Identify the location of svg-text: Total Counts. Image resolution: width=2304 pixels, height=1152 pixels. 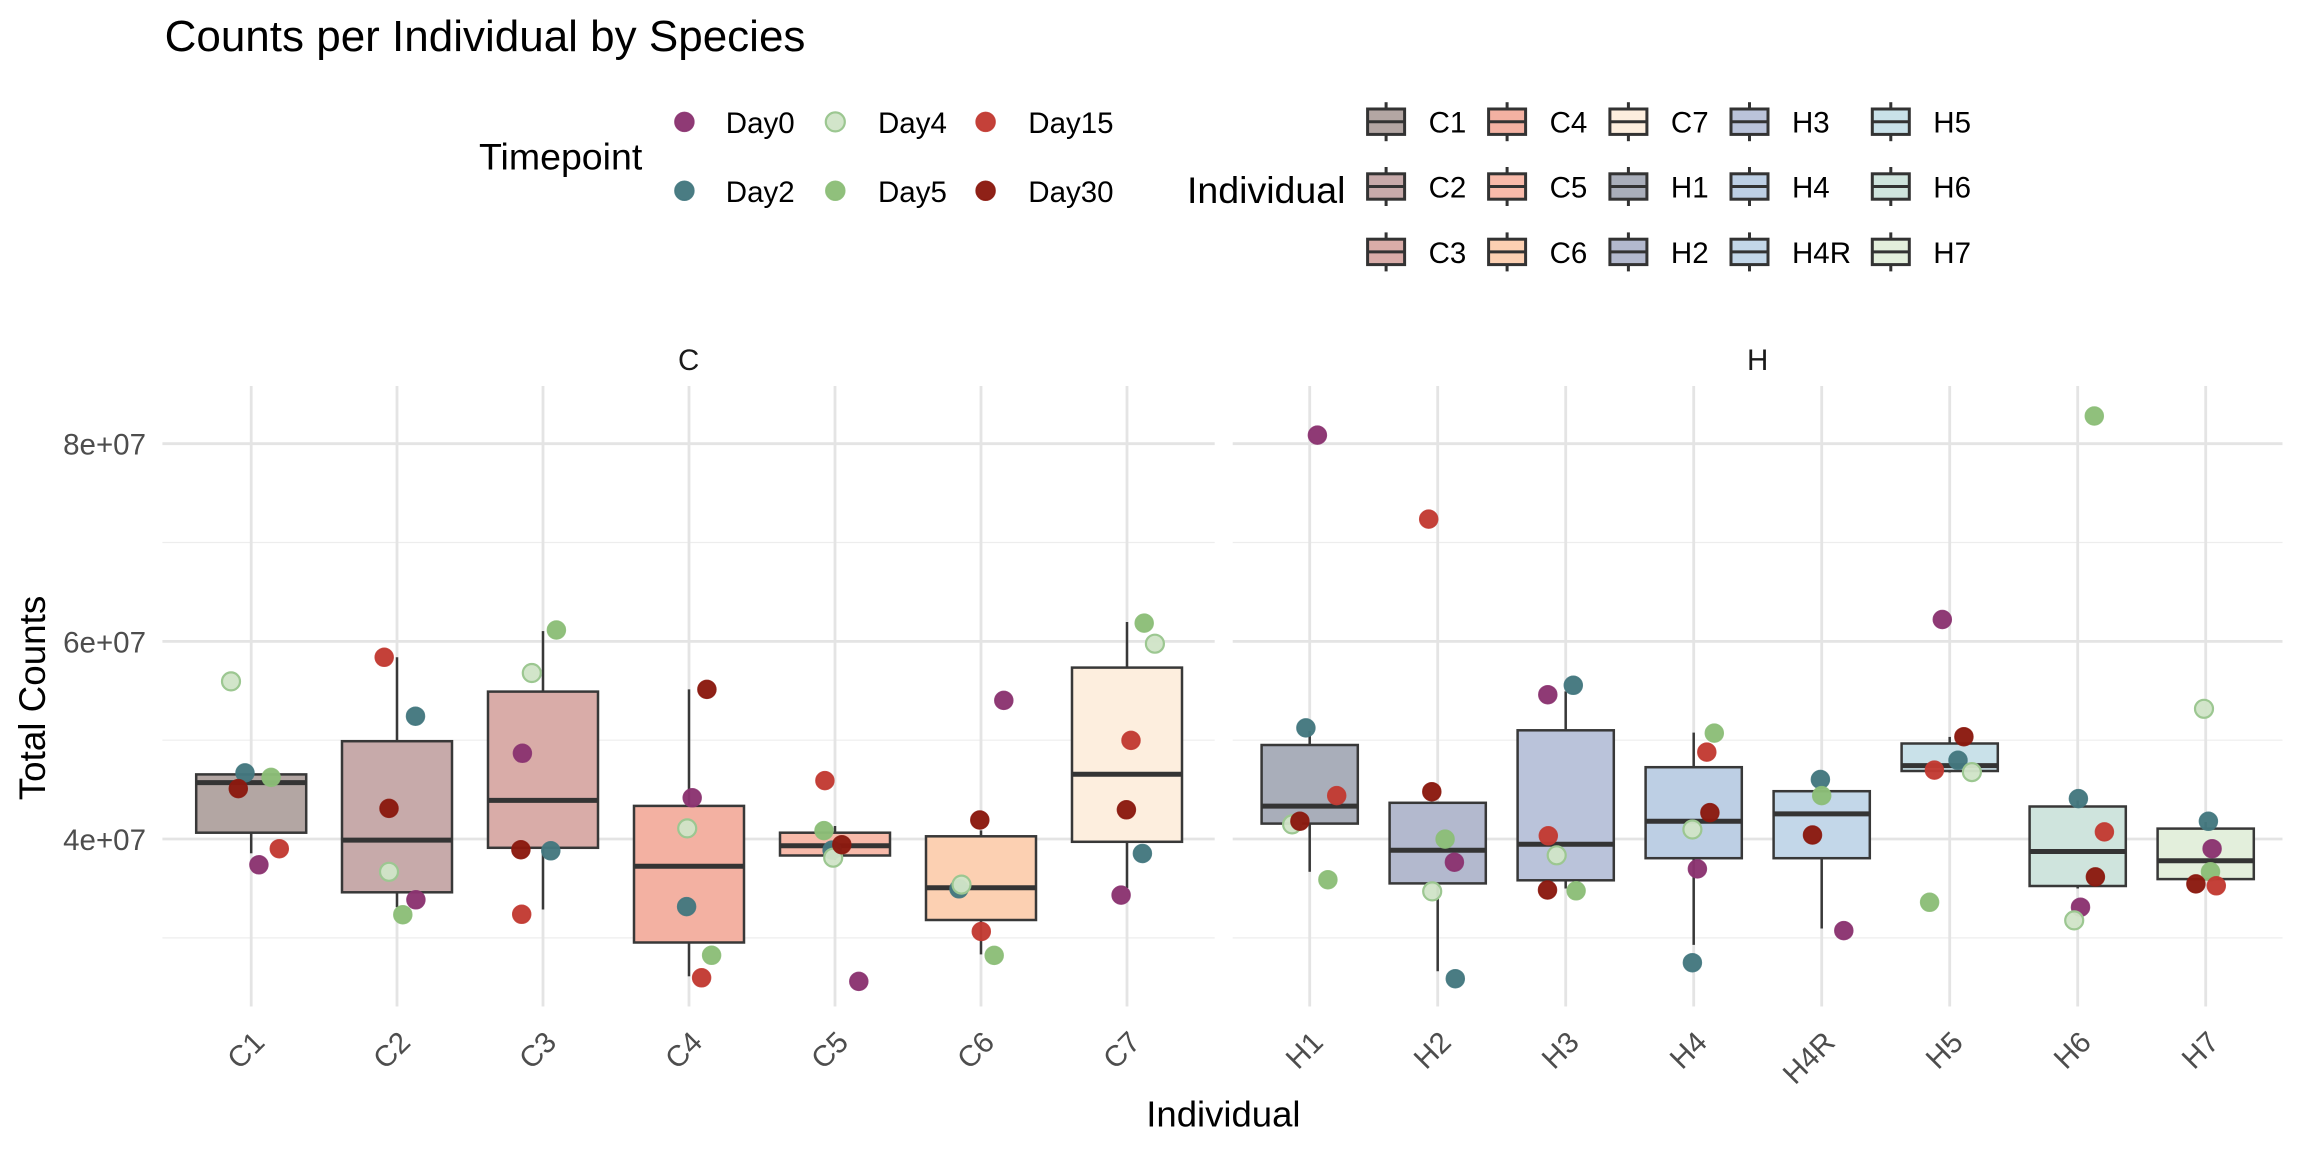
(32, 698).